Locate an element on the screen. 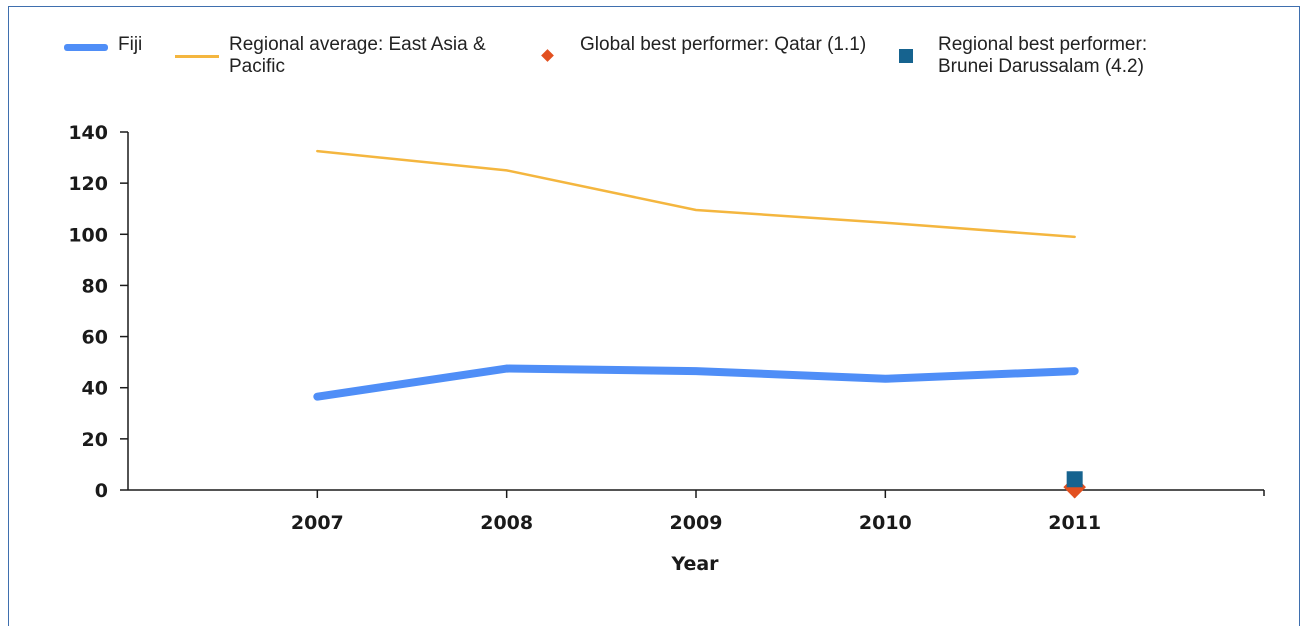 The image size is (1304, 626). x-axis-title: Year is located at coordinates (694, 564).